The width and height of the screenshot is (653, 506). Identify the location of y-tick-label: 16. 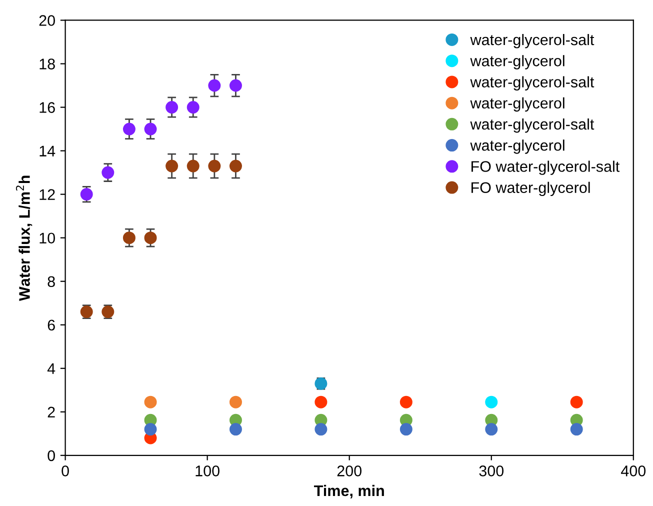
(47, 107).